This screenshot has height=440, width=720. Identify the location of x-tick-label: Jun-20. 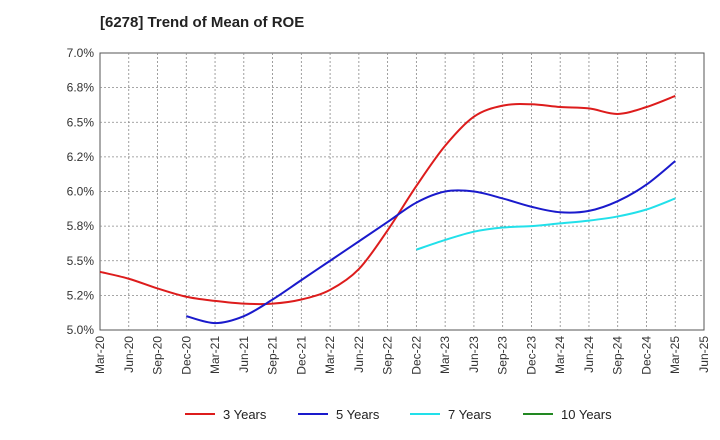
(129, 354).